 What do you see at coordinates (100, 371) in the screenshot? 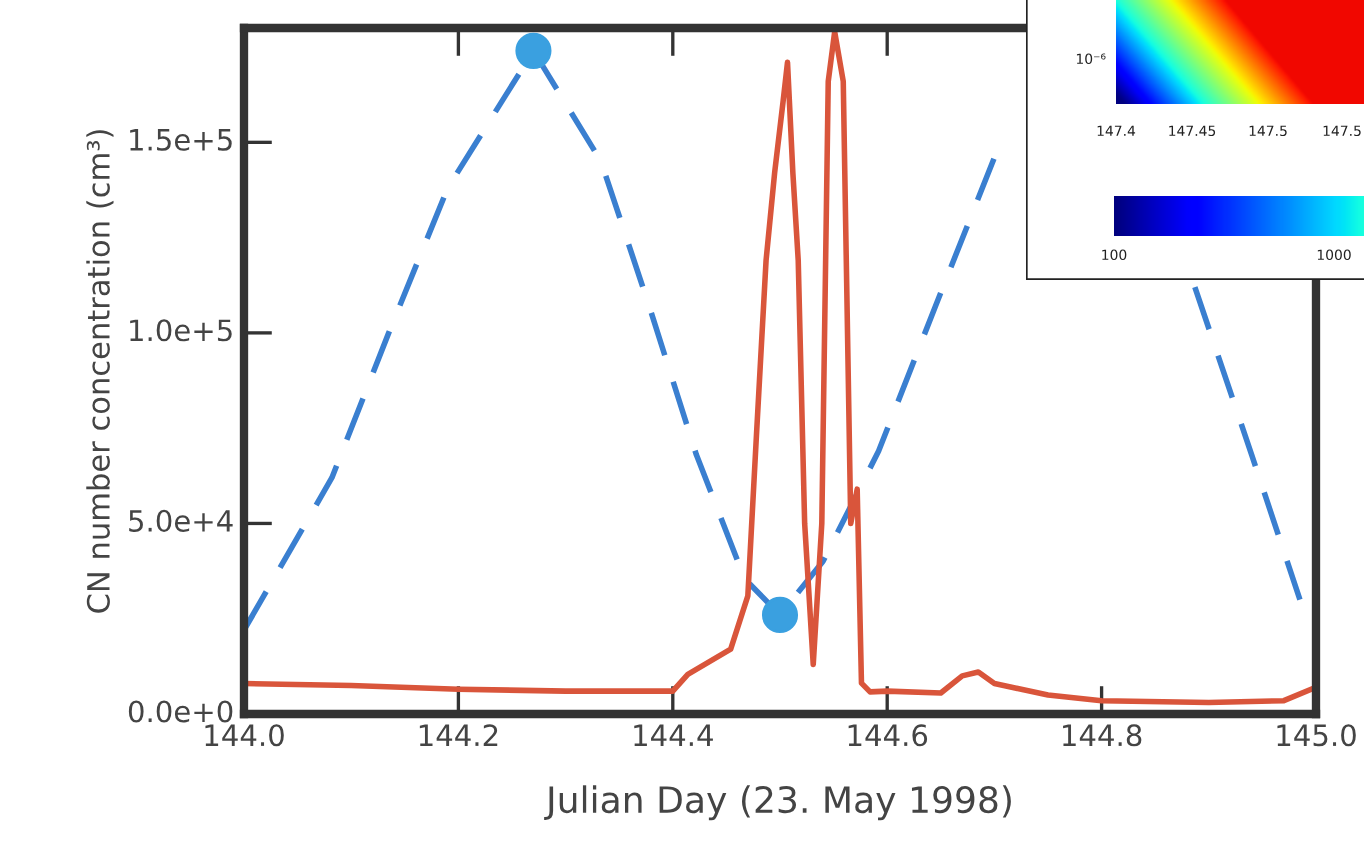
I see `y-axis-title: CN number concentration (cm³)` at bounding box center [100, 371].